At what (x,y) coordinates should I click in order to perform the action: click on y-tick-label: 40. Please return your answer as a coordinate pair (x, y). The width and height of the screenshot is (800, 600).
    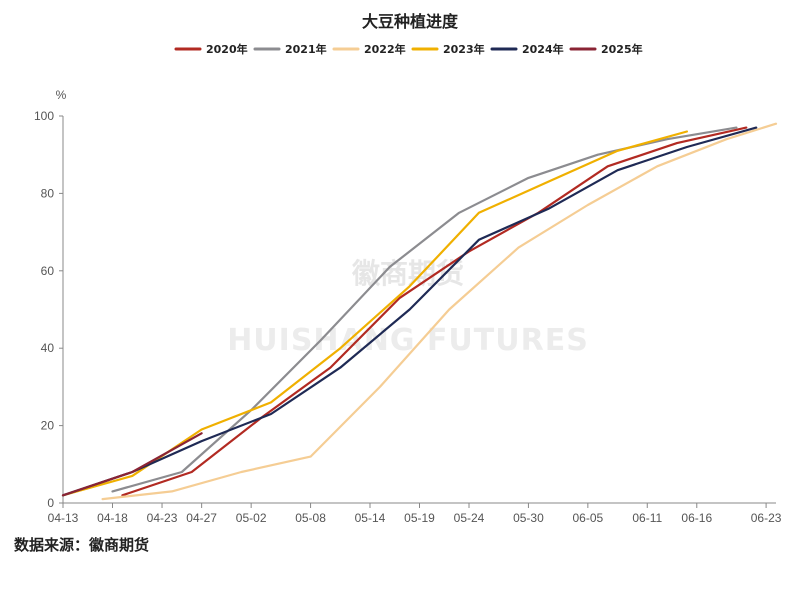
    Looking at the image, I should click on (48, 348).